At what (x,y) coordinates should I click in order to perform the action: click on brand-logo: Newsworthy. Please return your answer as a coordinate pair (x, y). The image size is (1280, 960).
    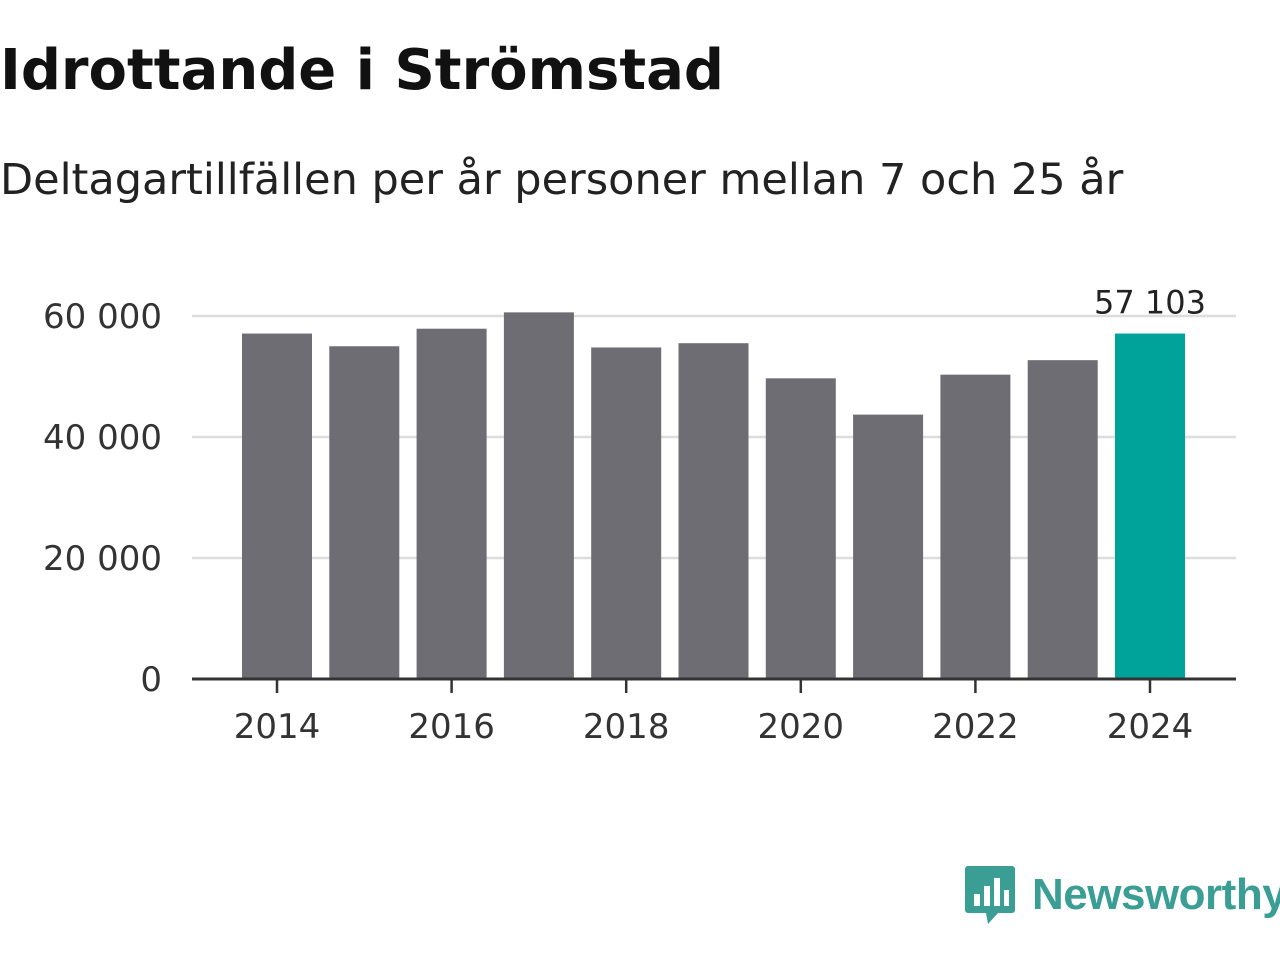
    Looking at the image, I should click on (1122, 895).